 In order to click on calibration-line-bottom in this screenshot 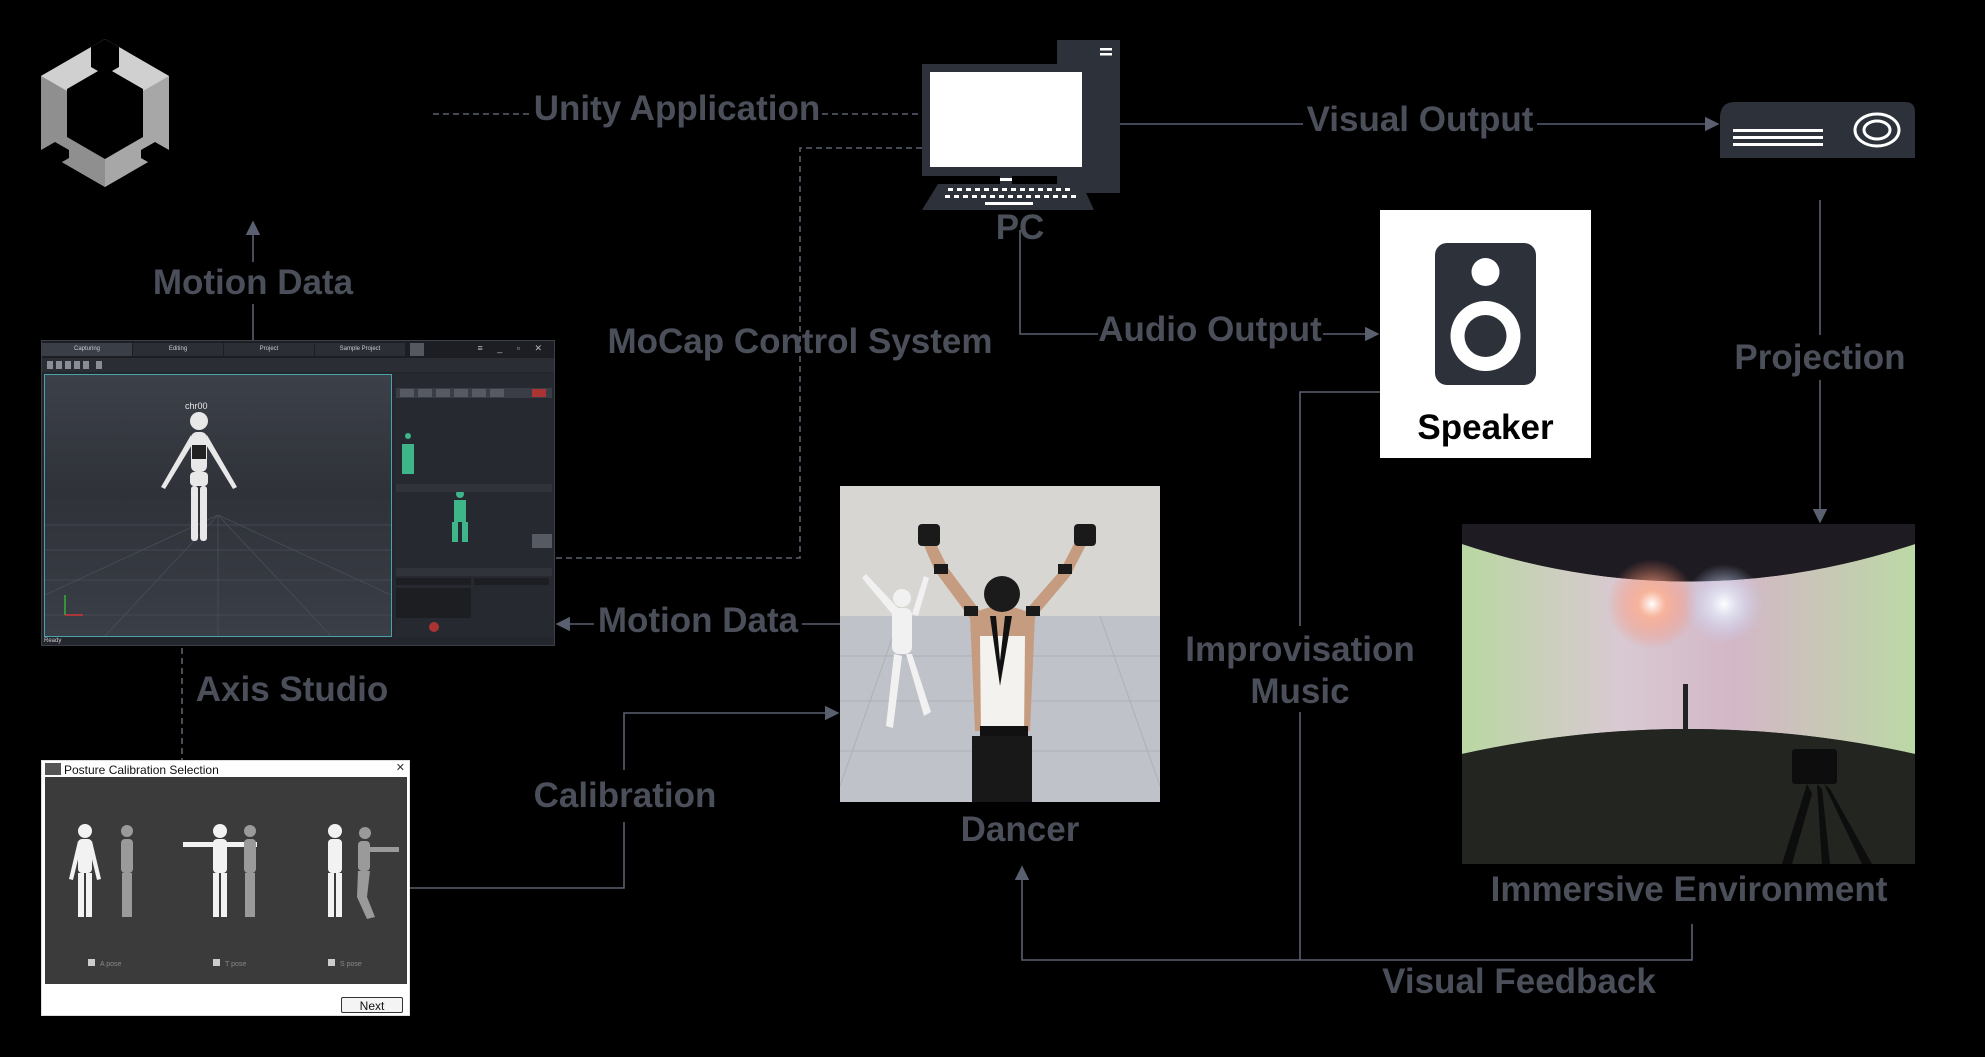, I will do `click(517, 855)`.